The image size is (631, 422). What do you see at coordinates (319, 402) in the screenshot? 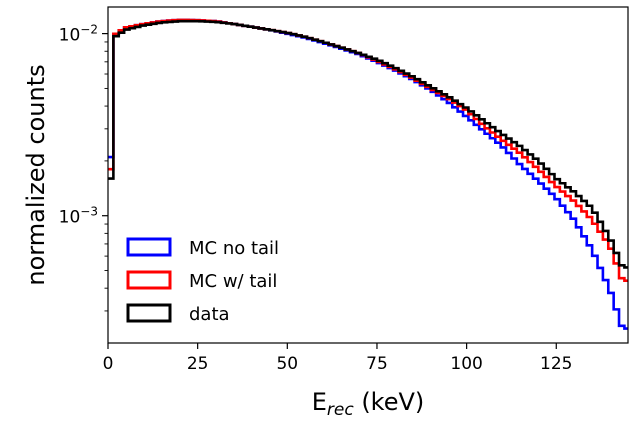
I see `x-axis-label-main: E` at bounding box center [319, 402].